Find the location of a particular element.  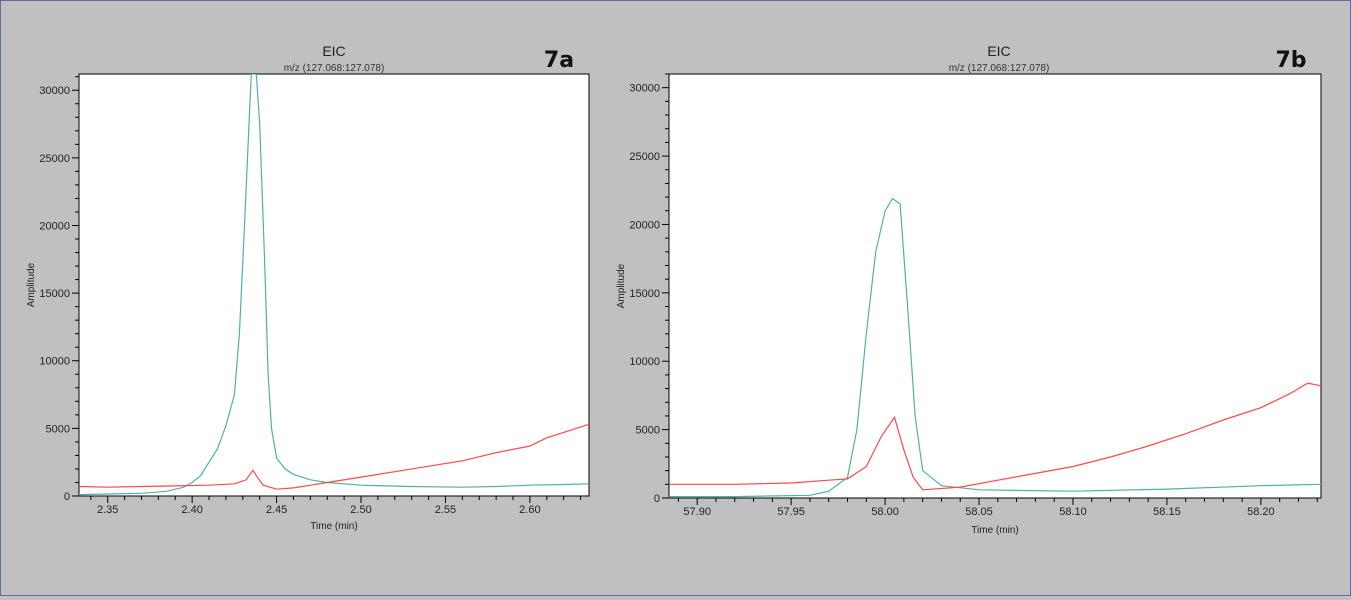

x-tick-label: 2.35 is located at coordinates (107, 510).